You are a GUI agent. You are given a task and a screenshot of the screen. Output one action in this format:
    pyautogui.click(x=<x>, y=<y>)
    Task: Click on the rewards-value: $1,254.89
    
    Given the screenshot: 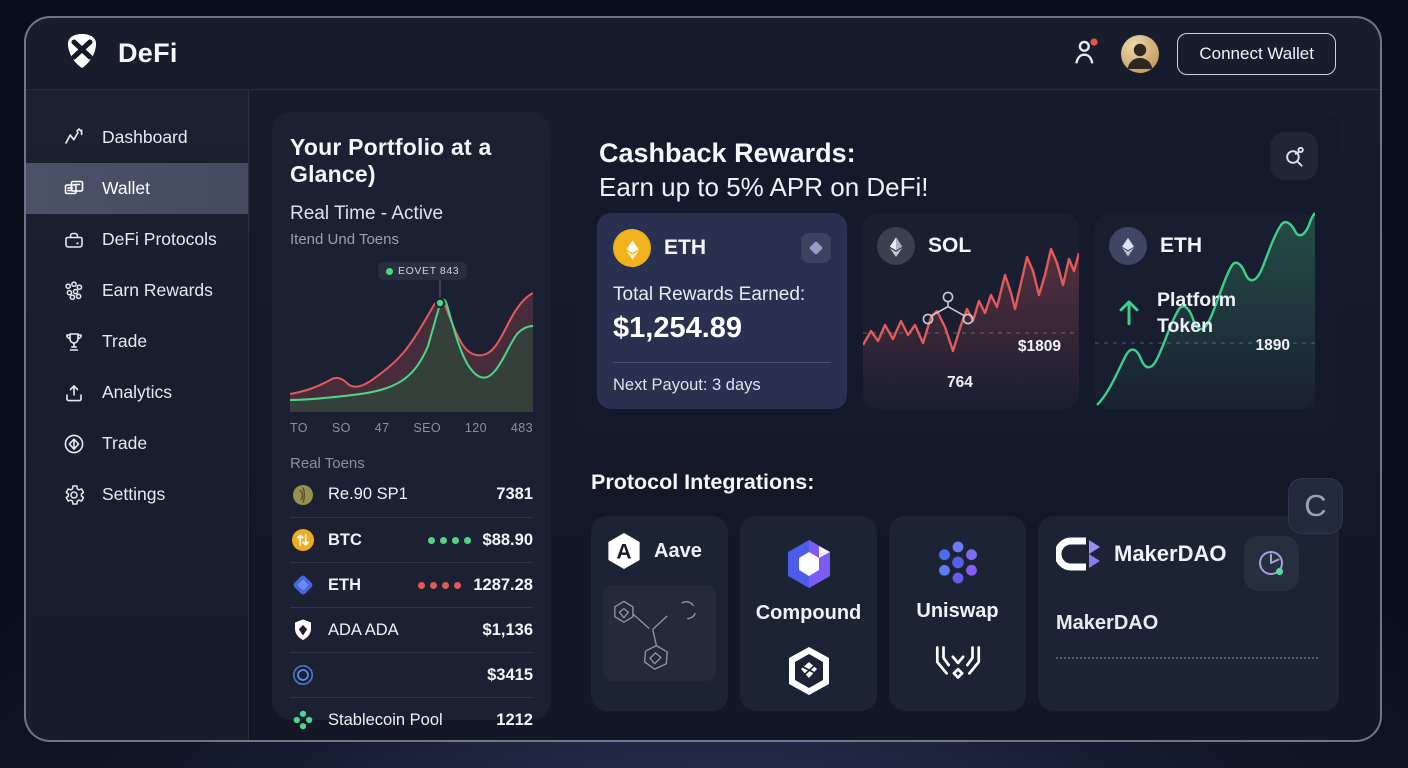 What is the action you would take?
    pyautogui.click(x=678, y=328)
    